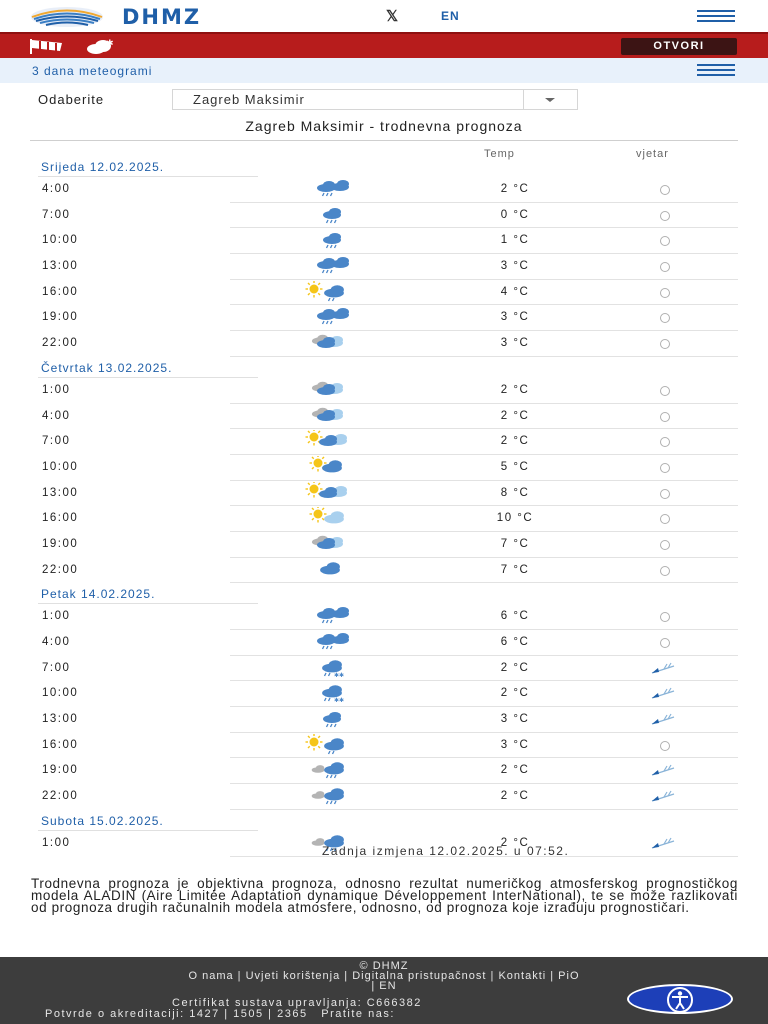 The width and height of the screenshot is (768, 1024). I want to click on section-menu-icon, so click(716, 70).